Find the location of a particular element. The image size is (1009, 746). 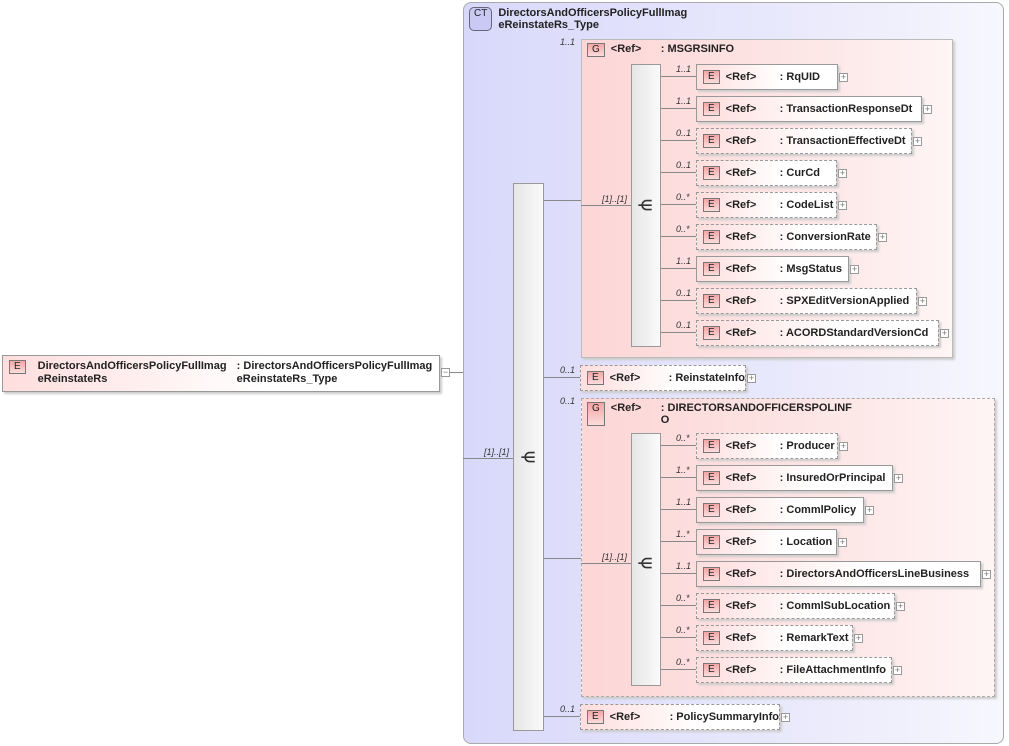

element-name: : InsuredOrPrincipal is located at coordinates (832, 478).